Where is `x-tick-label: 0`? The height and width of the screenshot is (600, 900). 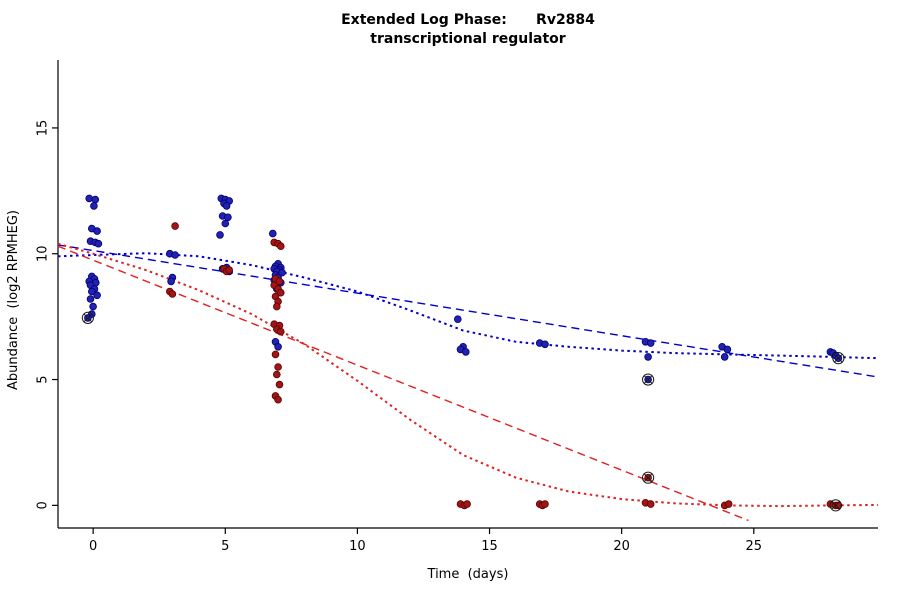
x-tick-label: 0 is located at coordinates (93, 546).